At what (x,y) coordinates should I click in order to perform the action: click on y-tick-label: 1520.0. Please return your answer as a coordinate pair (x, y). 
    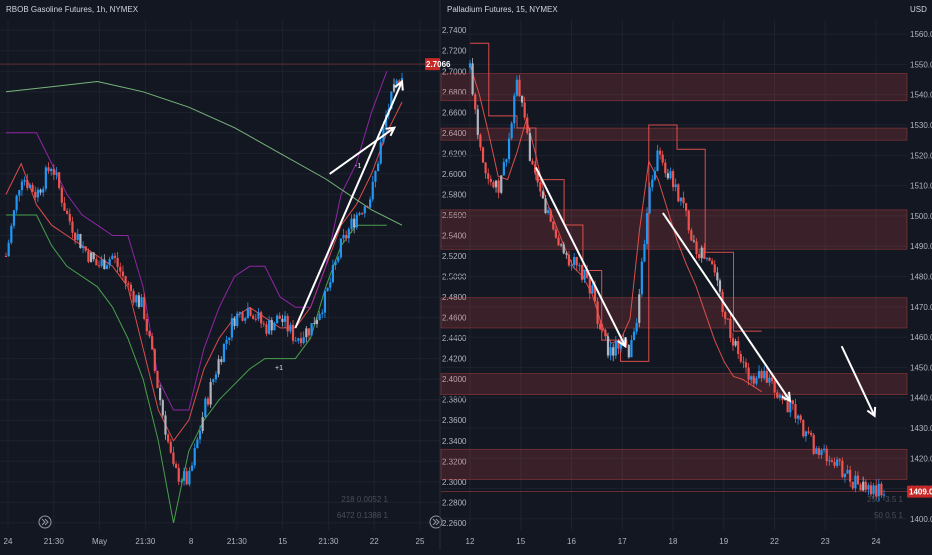
    Looking at the image, I should click on (921, 155).